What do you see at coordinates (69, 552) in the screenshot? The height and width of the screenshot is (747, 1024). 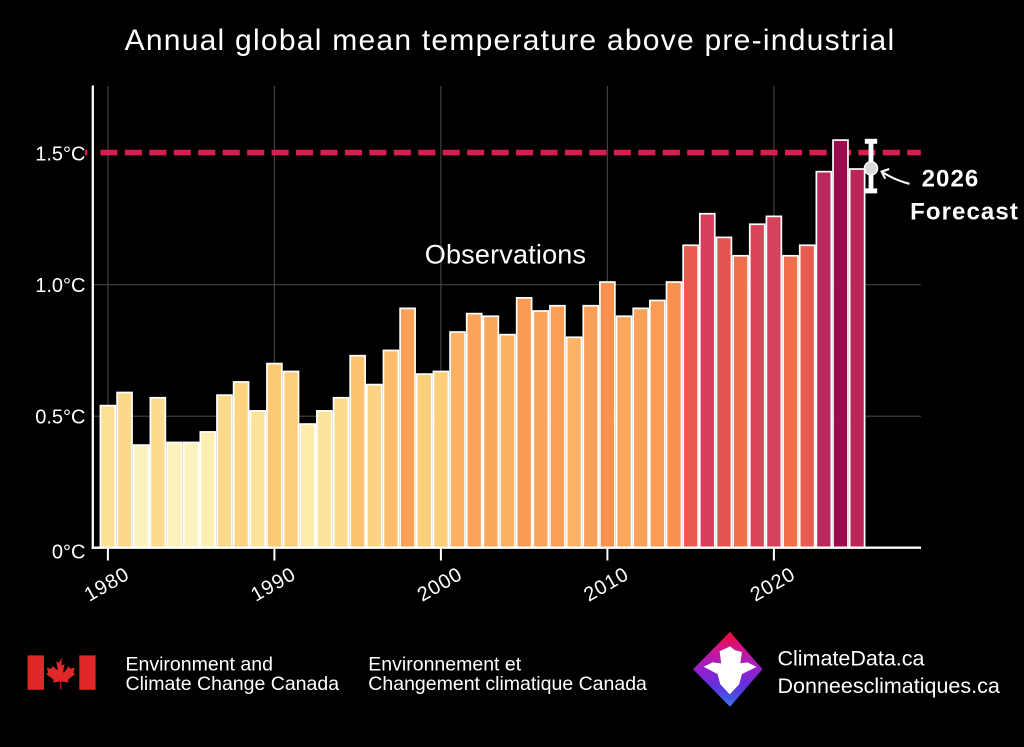 I see `svg-text: 0°C` at bounding box center [69, 552].